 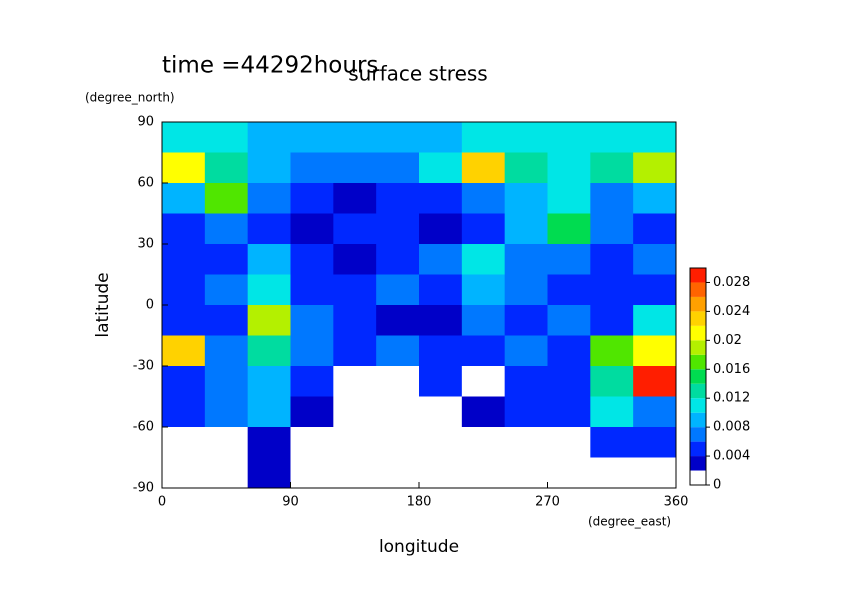 What do you see at coordinates (731, 311) in the screenshot?
I see `colorbar-tick-label: 0.024` at bounding box center [731, 311].